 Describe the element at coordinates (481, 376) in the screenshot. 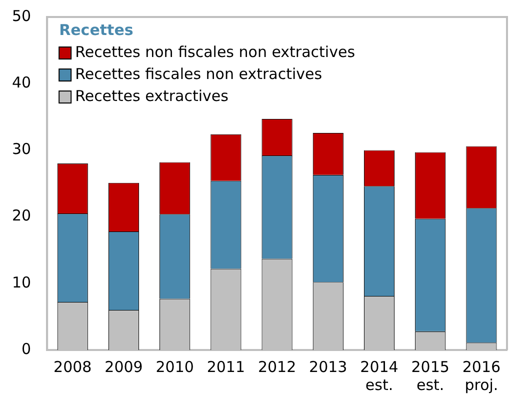

I see `x-tick-label: 2016 proj.` at that location.